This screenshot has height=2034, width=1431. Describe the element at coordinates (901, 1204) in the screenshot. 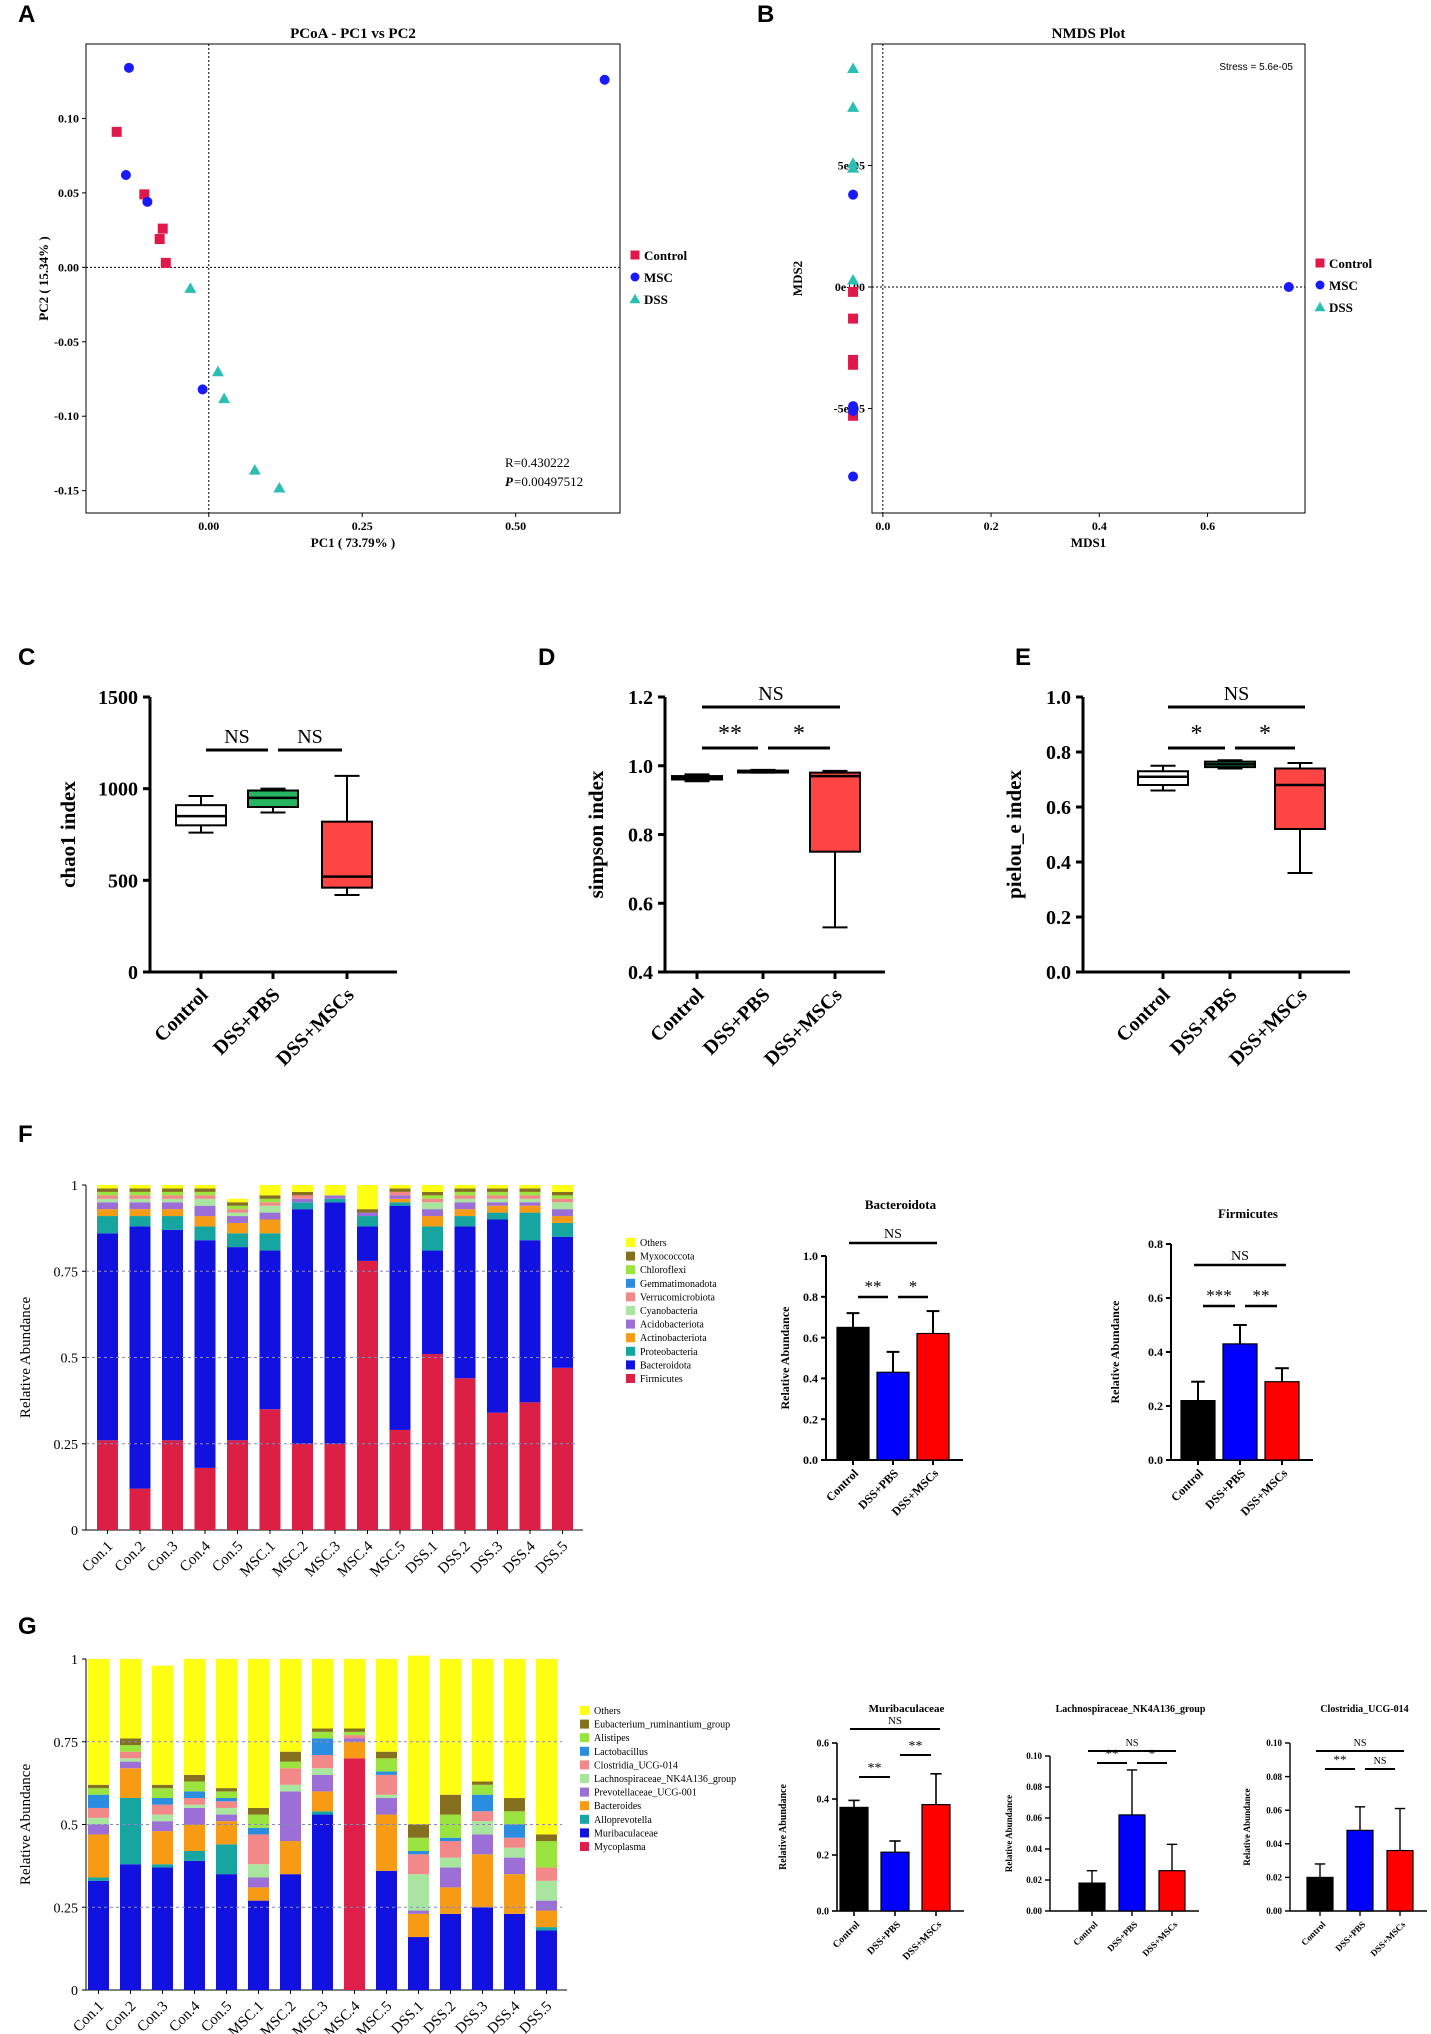

I see `chart-title: Bacteroidota` at that location.